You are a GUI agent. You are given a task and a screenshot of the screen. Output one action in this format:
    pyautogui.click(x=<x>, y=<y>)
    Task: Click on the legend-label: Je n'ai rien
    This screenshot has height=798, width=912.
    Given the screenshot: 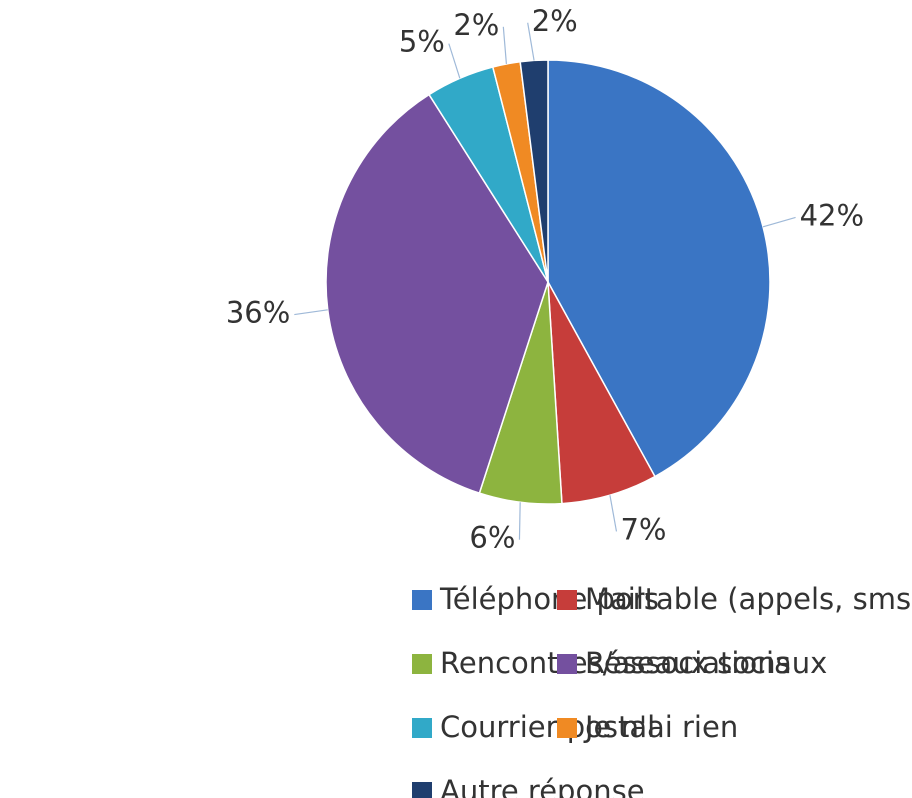 What is the action you would take?
    pyautogui.click(x=660, y=727)
    